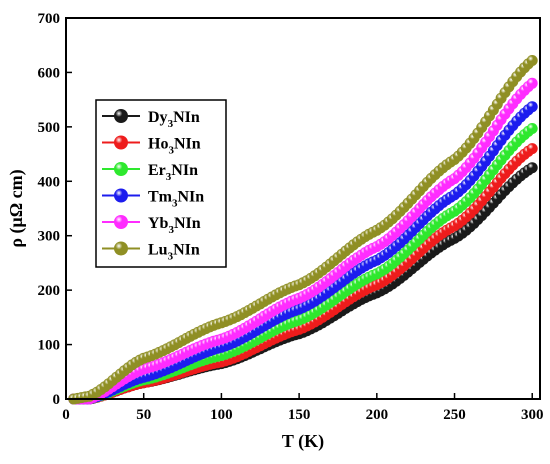  What do you see at coordinates (221, 415) in the screenshot?
I see `x-tick-label: 100` at bounding box center [221, 415].